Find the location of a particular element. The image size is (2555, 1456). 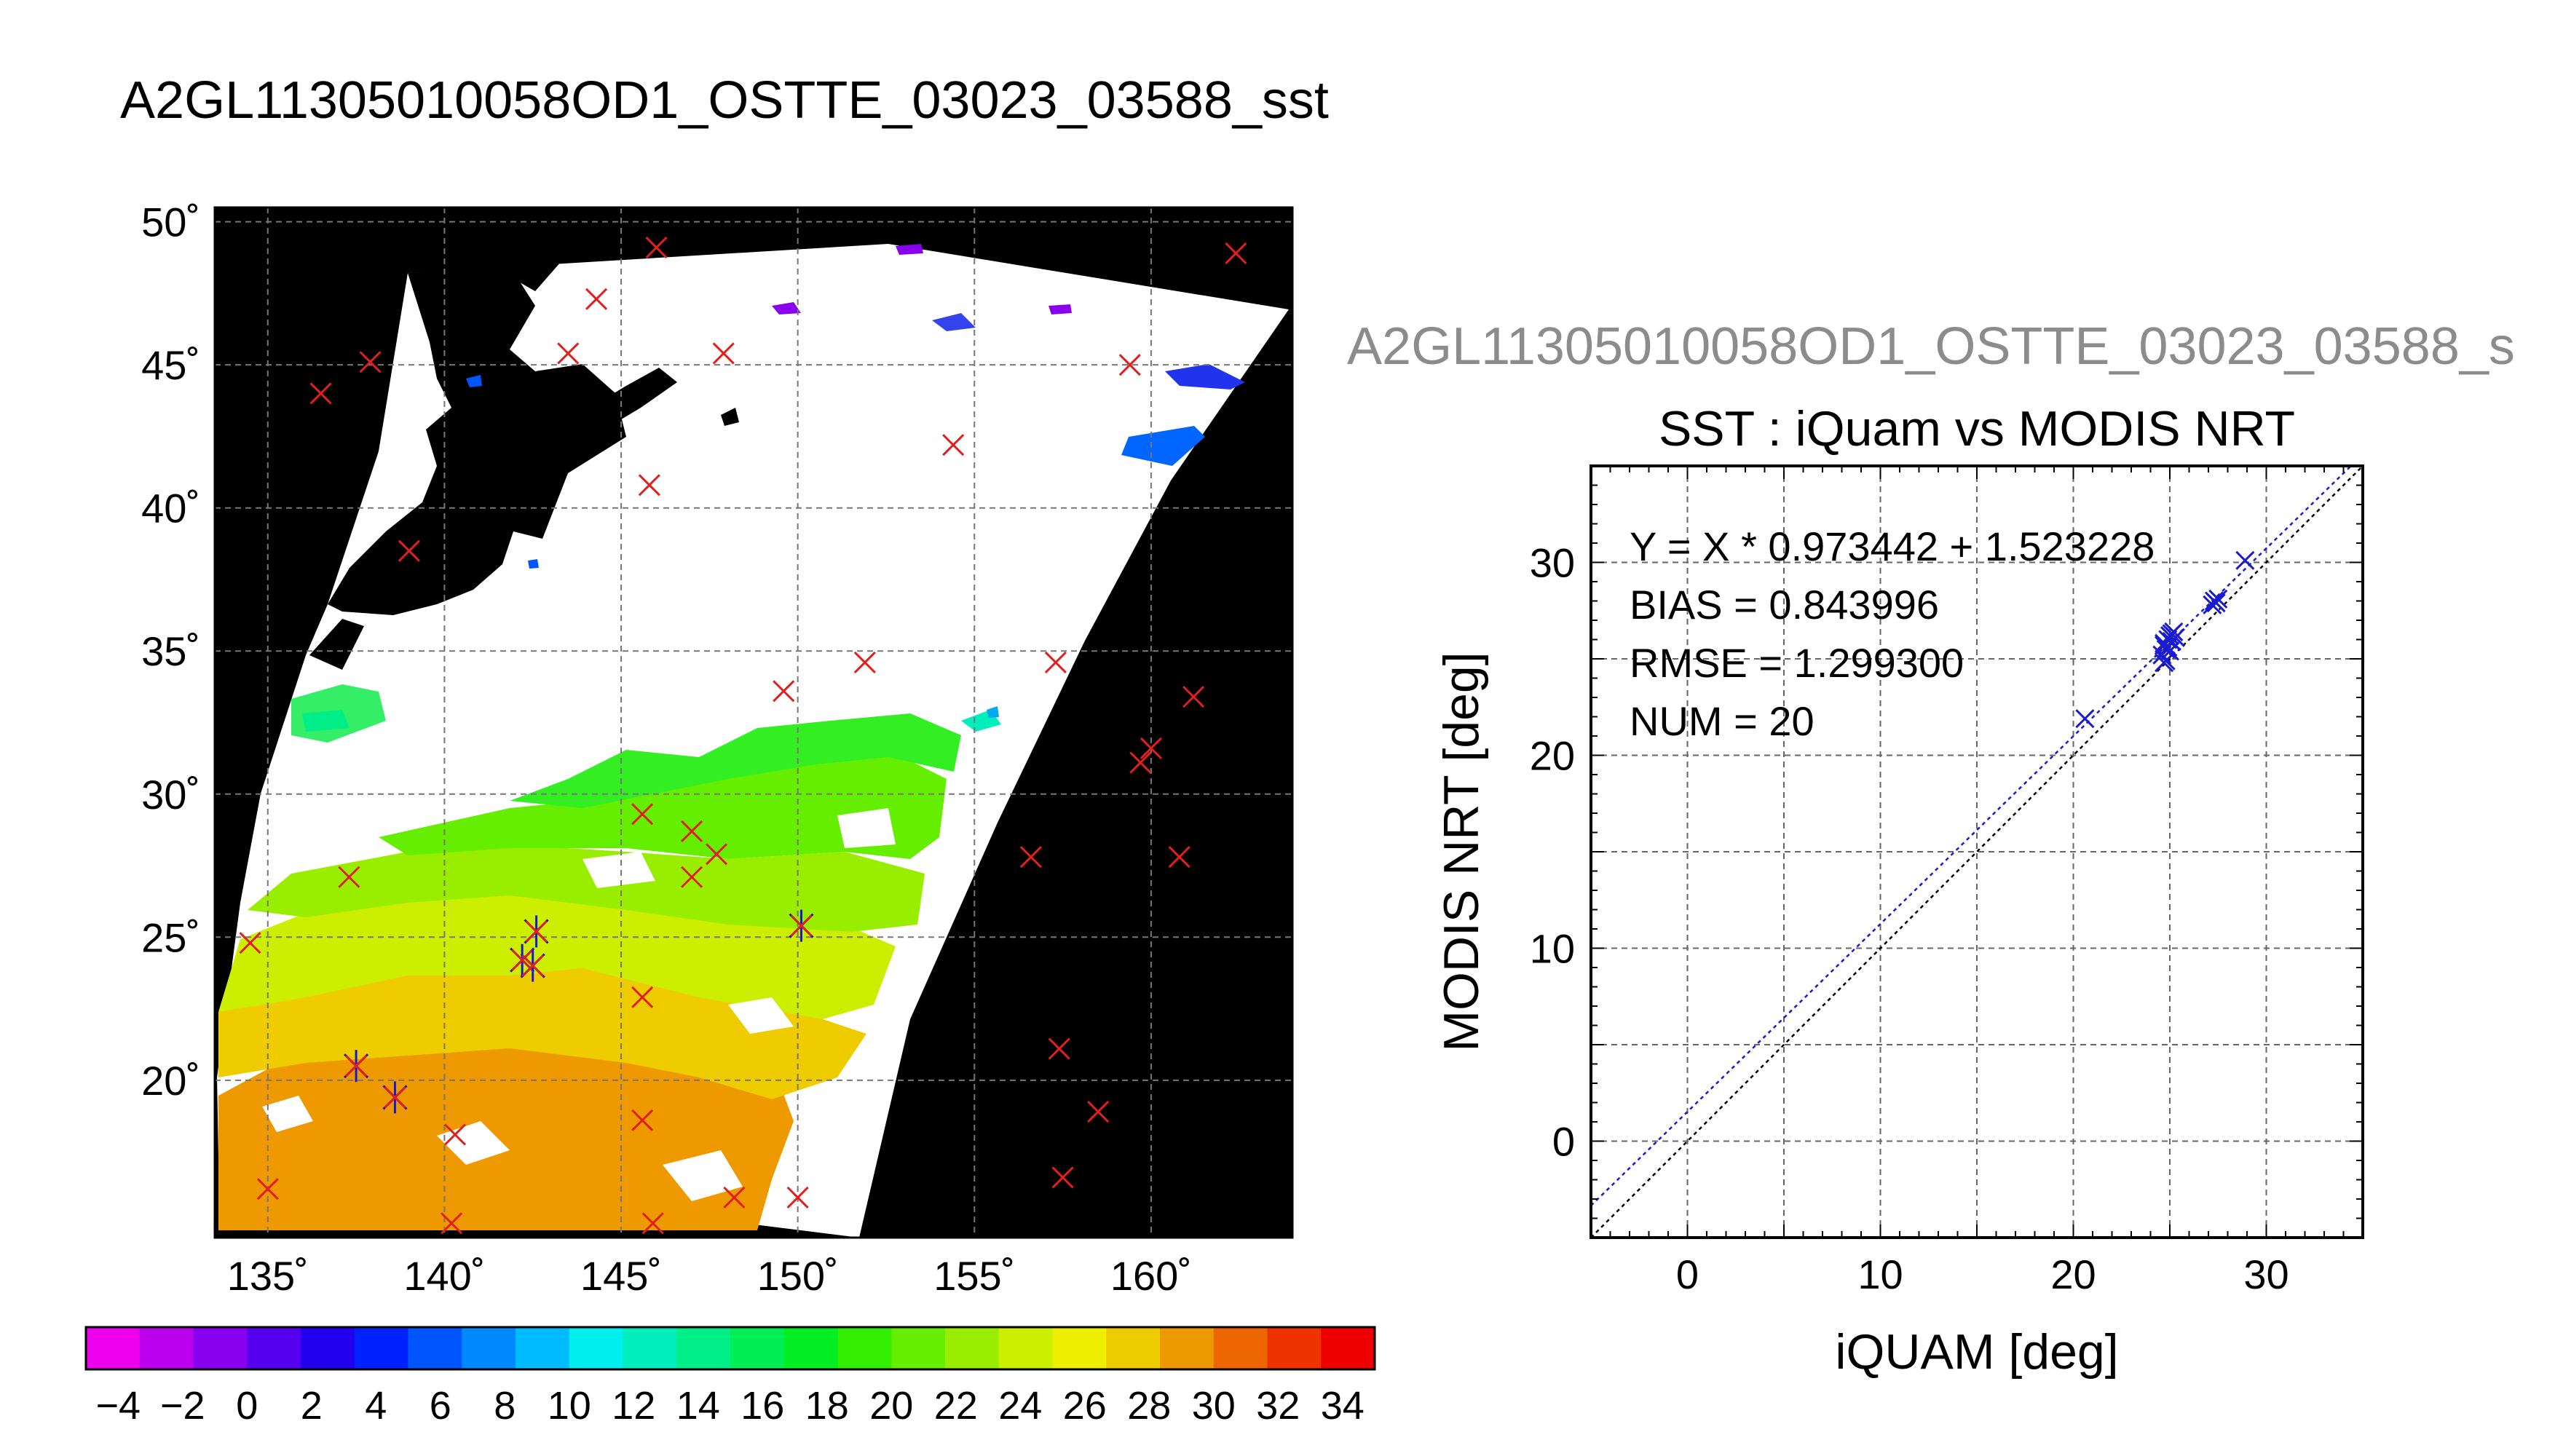

colorbar-tick-label: 16 is located at coordinates (762, 1406).